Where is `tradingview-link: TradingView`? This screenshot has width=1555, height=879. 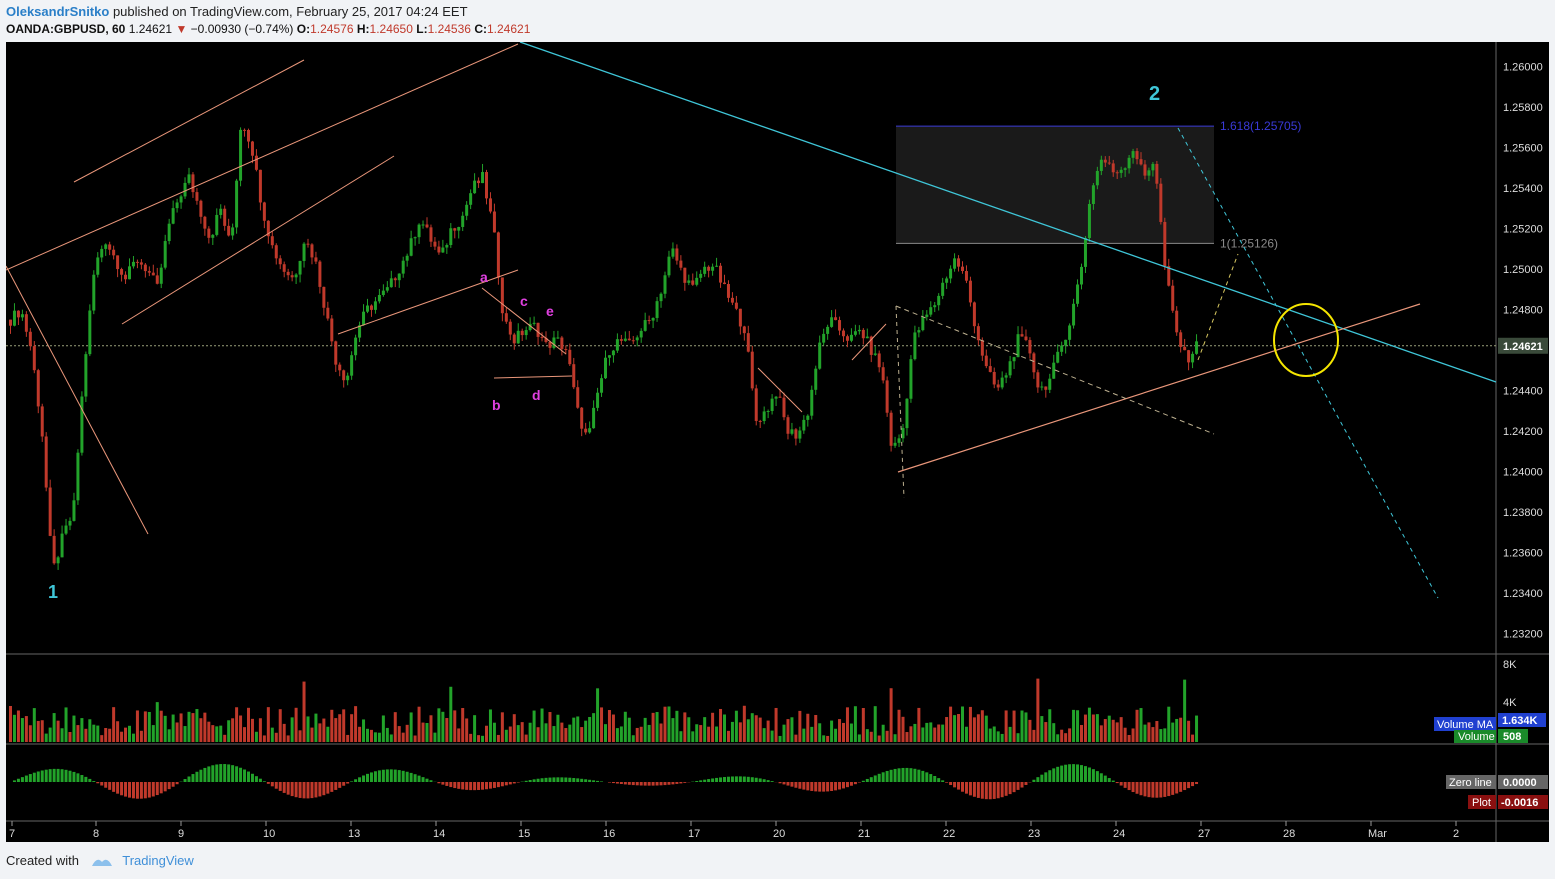
tradingview-link: TradingView is located at coordinates (158, 860).